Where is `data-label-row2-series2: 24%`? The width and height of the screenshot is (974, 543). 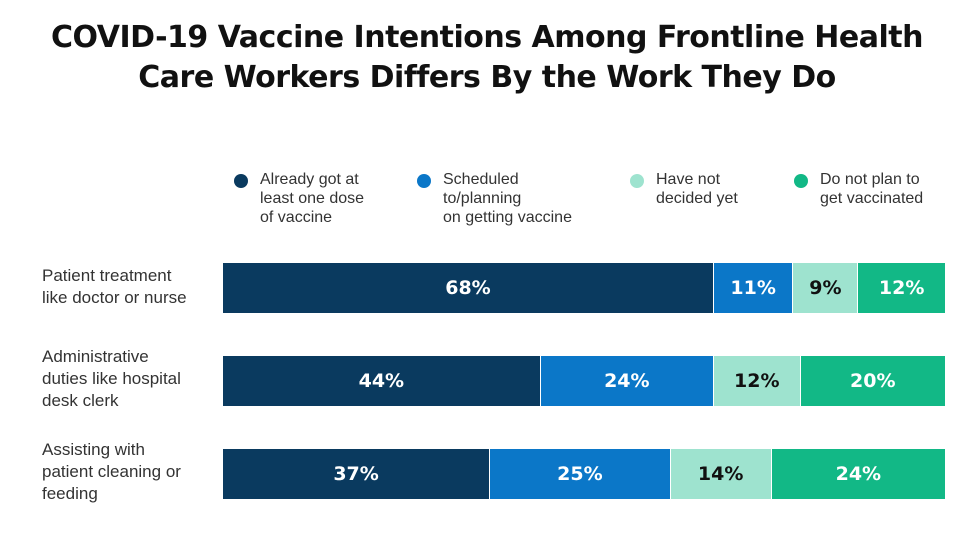
data-label-row2-series2: 24% is located at coordinates (627, 381).